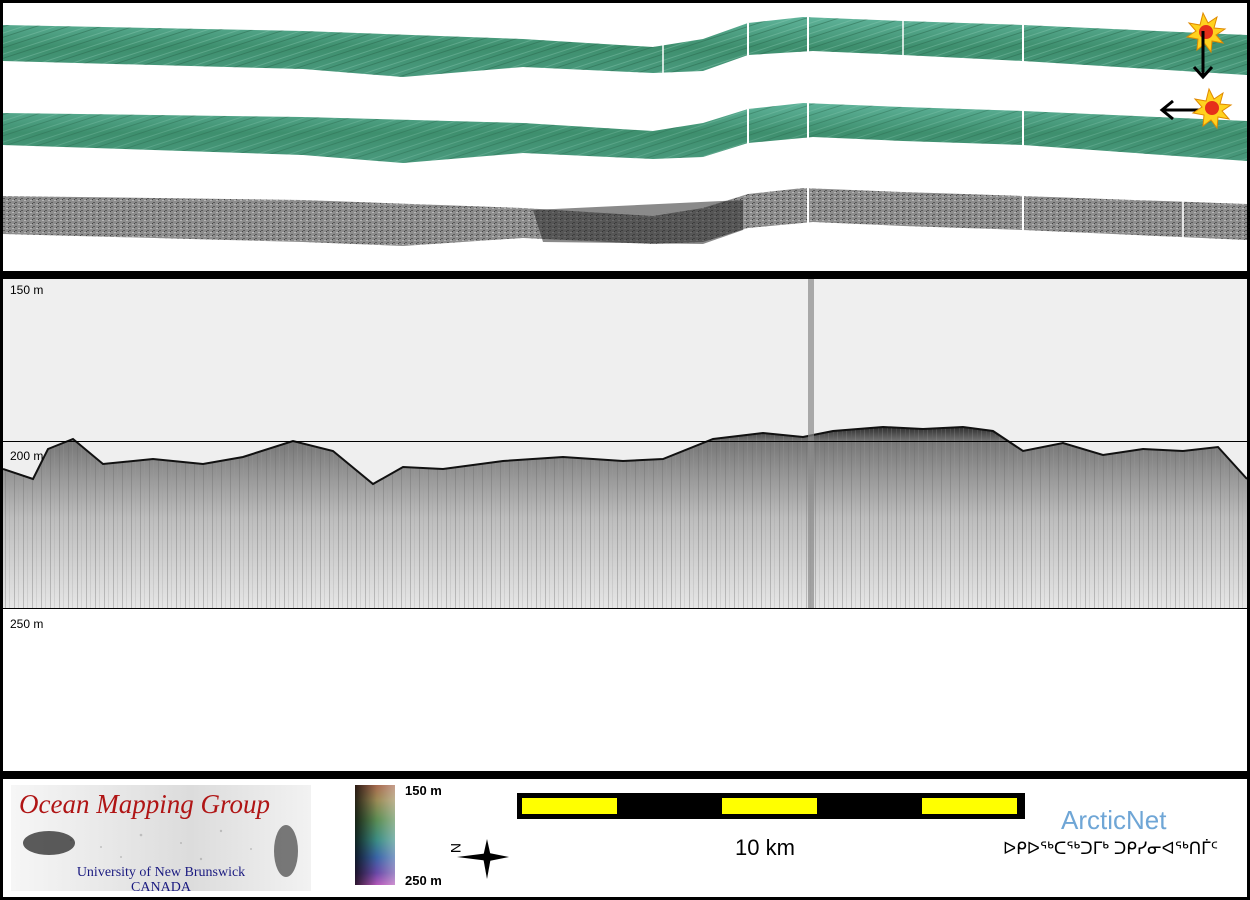 This screenshot has width=1250, height=900. I want to click on survey-platform-icon, so click(286, 851).